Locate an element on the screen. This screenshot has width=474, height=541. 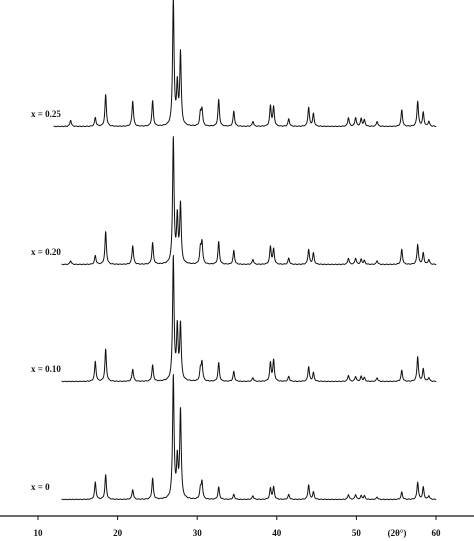
x-axis-tick-label-5: 60 is located at coordinates (437, 533).